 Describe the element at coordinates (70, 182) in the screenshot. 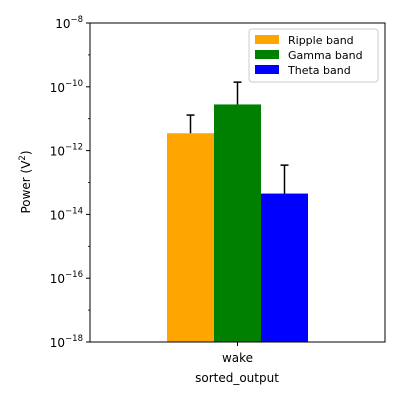

I see `y-axis-ticks: 10−18 10−16 10−14 10−12 10−10 10−8` at that location.